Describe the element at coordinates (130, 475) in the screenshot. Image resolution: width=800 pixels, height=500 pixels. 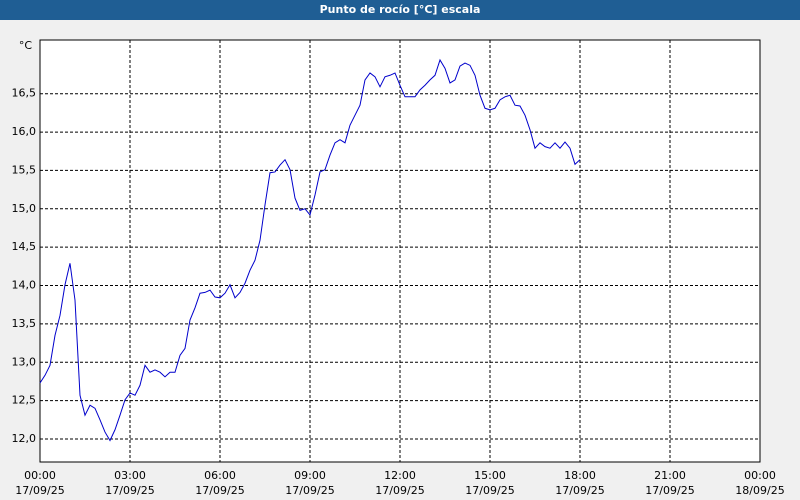
I see `x-tick-label: 03:00` at that location.